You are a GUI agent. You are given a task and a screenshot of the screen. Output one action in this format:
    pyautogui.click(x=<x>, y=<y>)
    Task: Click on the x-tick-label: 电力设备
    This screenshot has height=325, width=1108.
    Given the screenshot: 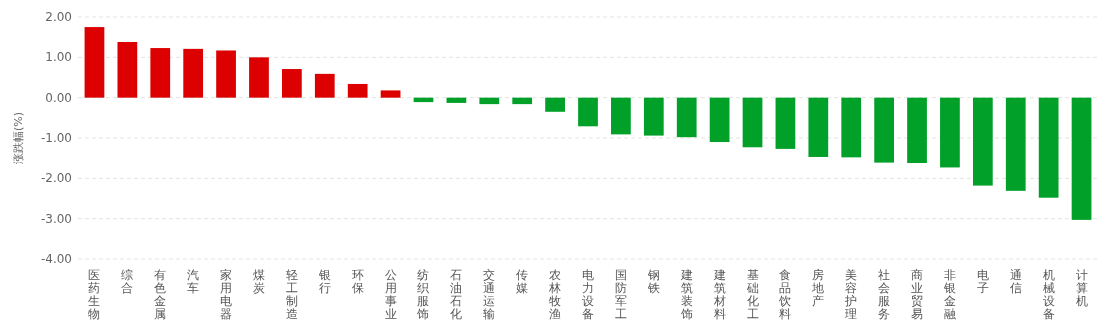 What is the action you would take?
    pyautogui.click(x=588, y=294)
    